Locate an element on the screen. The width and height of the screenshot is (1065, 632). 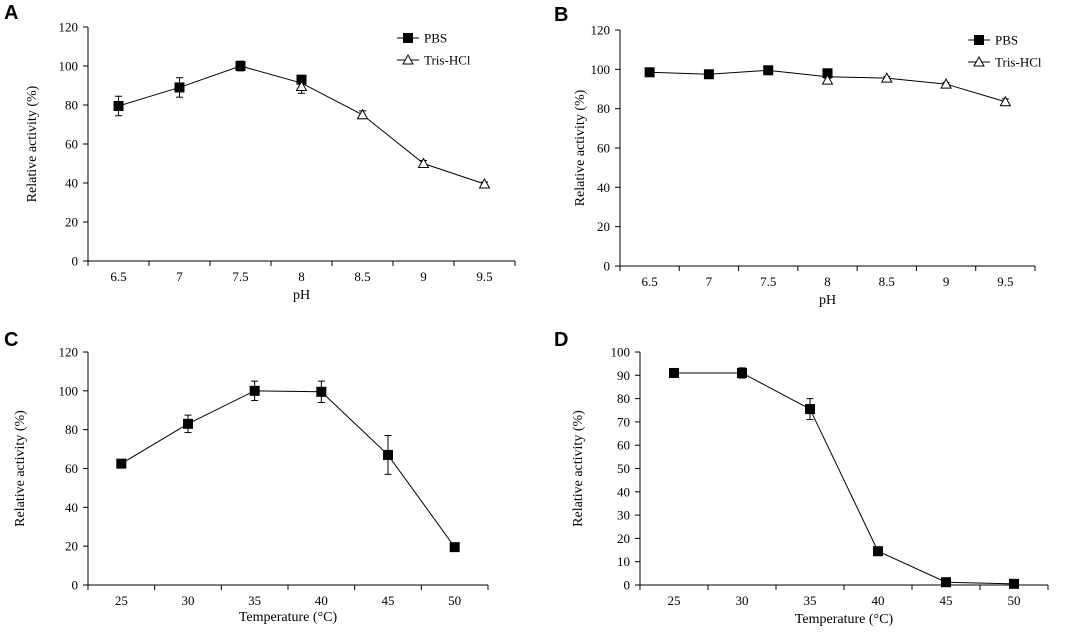
series-activity is located at coordinates (844, 478).